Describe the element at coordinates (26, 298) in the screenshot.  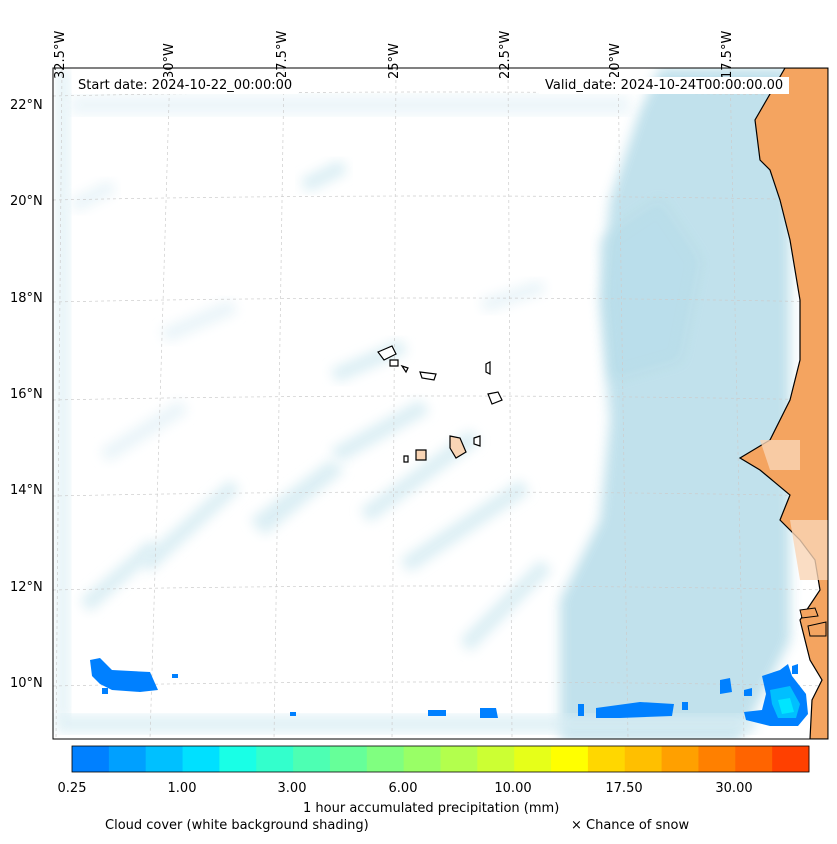
I see `lat-label: 18°N` at that location.